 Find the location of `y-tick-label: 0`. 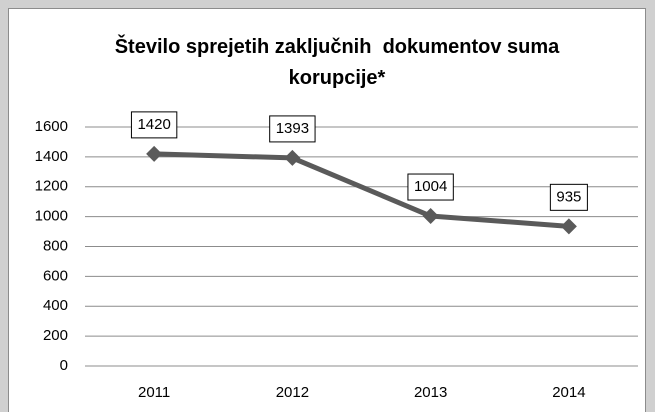

y-tick-label: 0 is located at coordinates (64, 365).